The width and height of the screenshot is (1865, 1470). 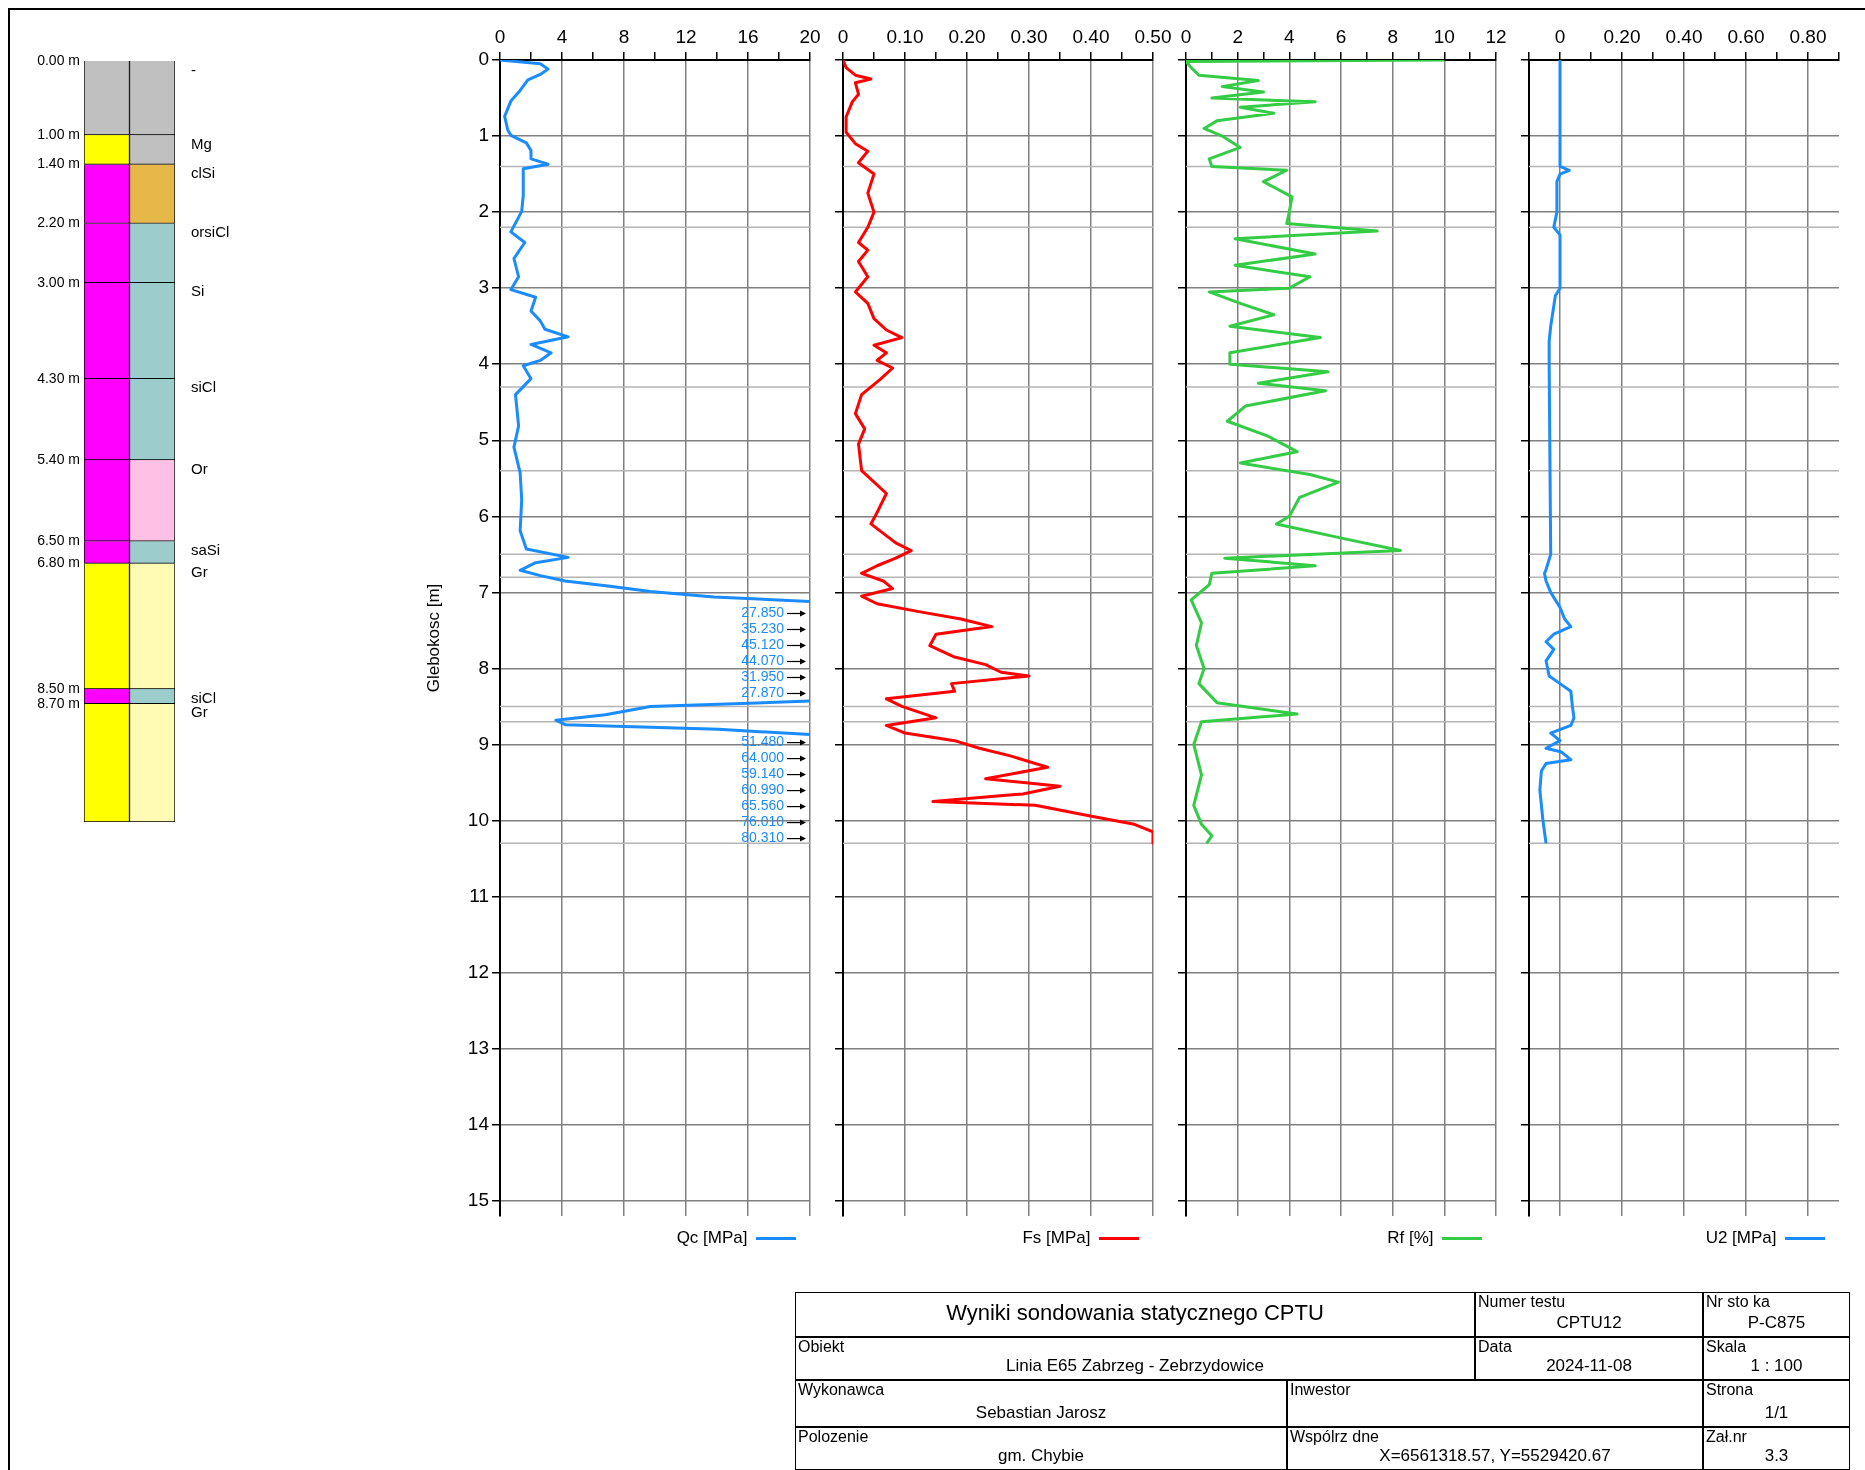 What do you see at coordinates (841, 1390) in the screenshot?
I see `text: Wykonawca` at bounding box center [841, 1390].